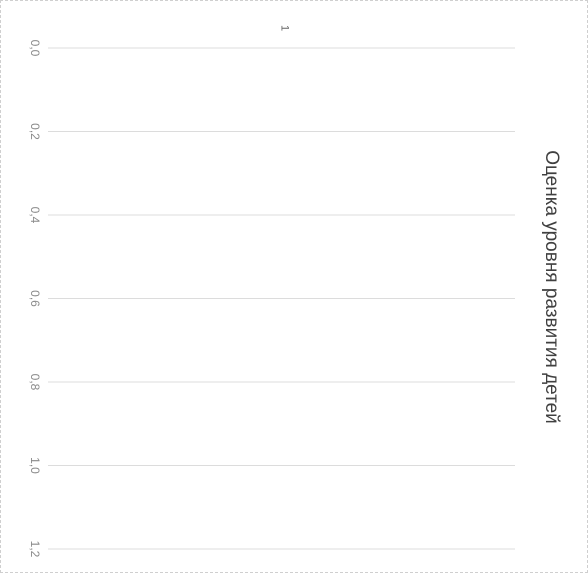  What do you see at coordinates (35, 382) in the screenshot?
I see `tick-label: 0,8` at bounding box center [35, 382].